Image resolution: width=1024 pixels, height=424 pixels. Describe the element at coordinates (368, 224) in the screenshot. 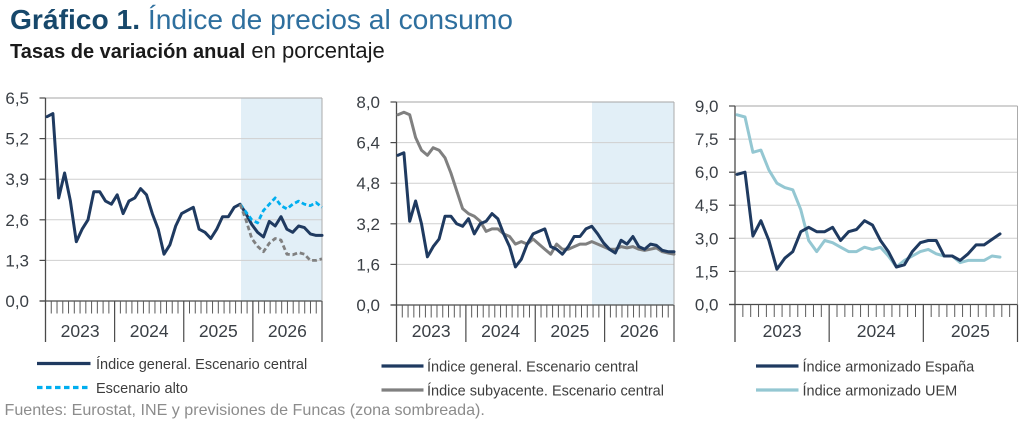

I see `svg-text: 3,2` at that location.